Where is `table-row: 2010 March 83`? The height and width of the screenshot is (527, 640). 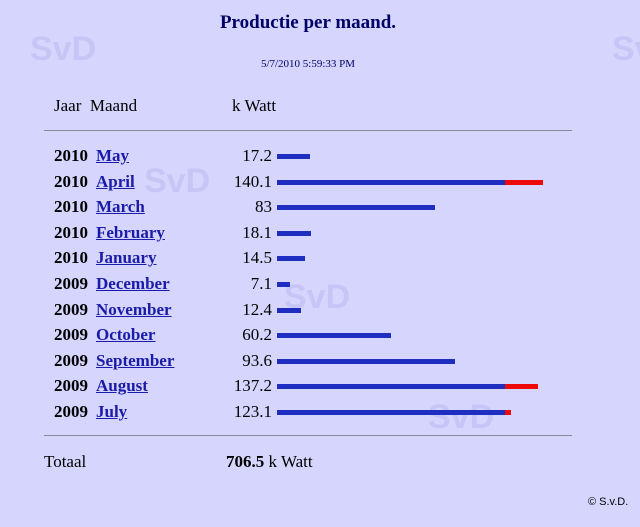 table-row: 2010 March 83 is located at coordinates (320, 209).